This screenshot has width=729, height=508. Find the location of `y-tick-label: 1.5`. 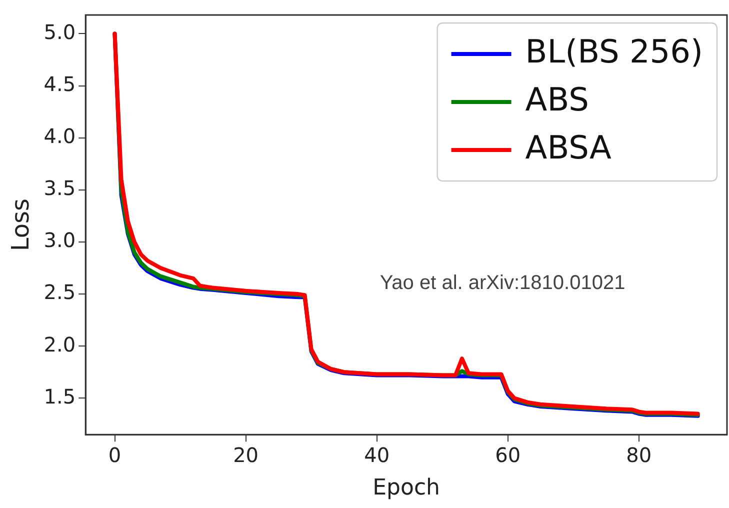

y-tick-label: 1.5 is located at coordinates (60, 396).